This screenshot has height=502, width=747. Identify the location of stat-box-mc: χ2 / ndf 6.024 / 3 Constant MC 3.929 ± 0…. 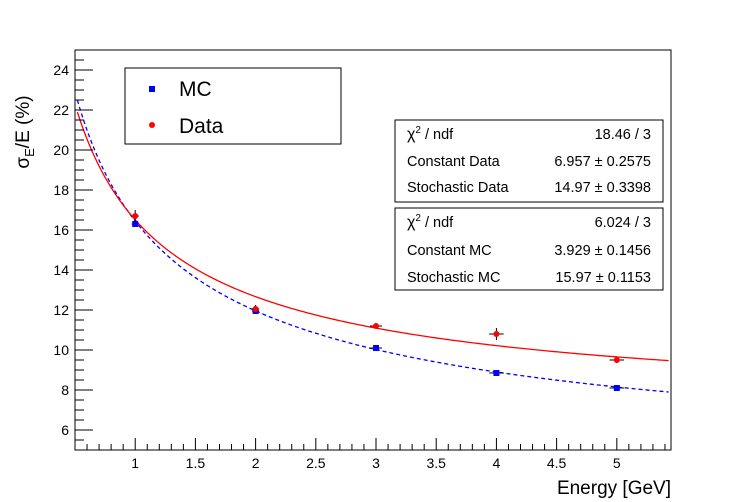
(529, 249).